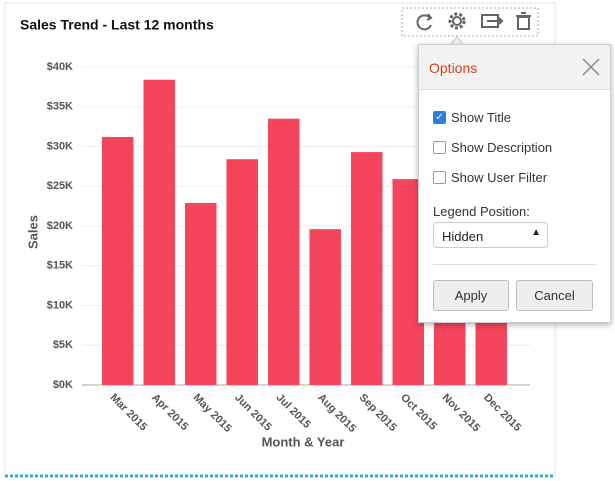  Describe the element at coordinates (378, 413) in the screenshot. I see `x-tick-label: Sep 2015` at that location.